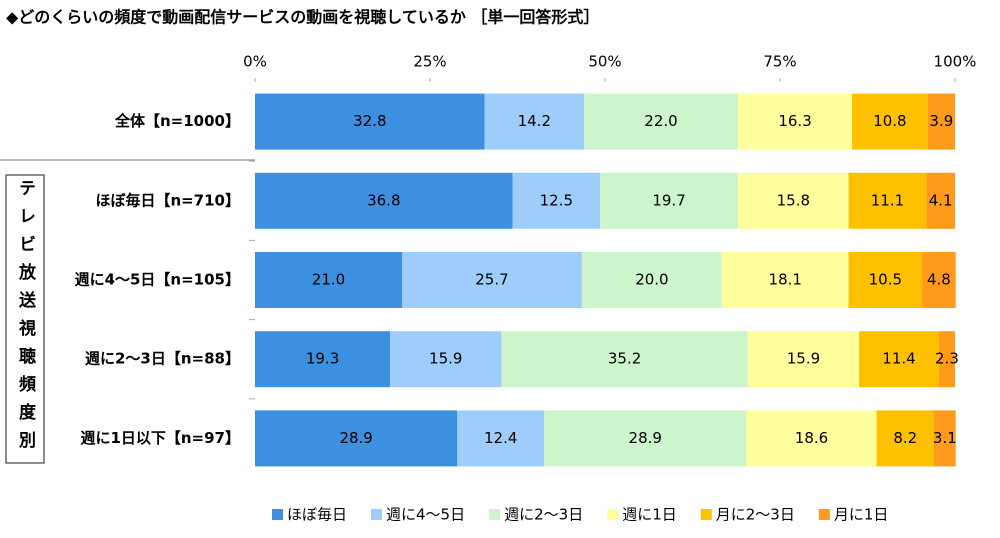  I want to click on y-tick-label: ほぼ毎日【n=710】, so click(167, 200).